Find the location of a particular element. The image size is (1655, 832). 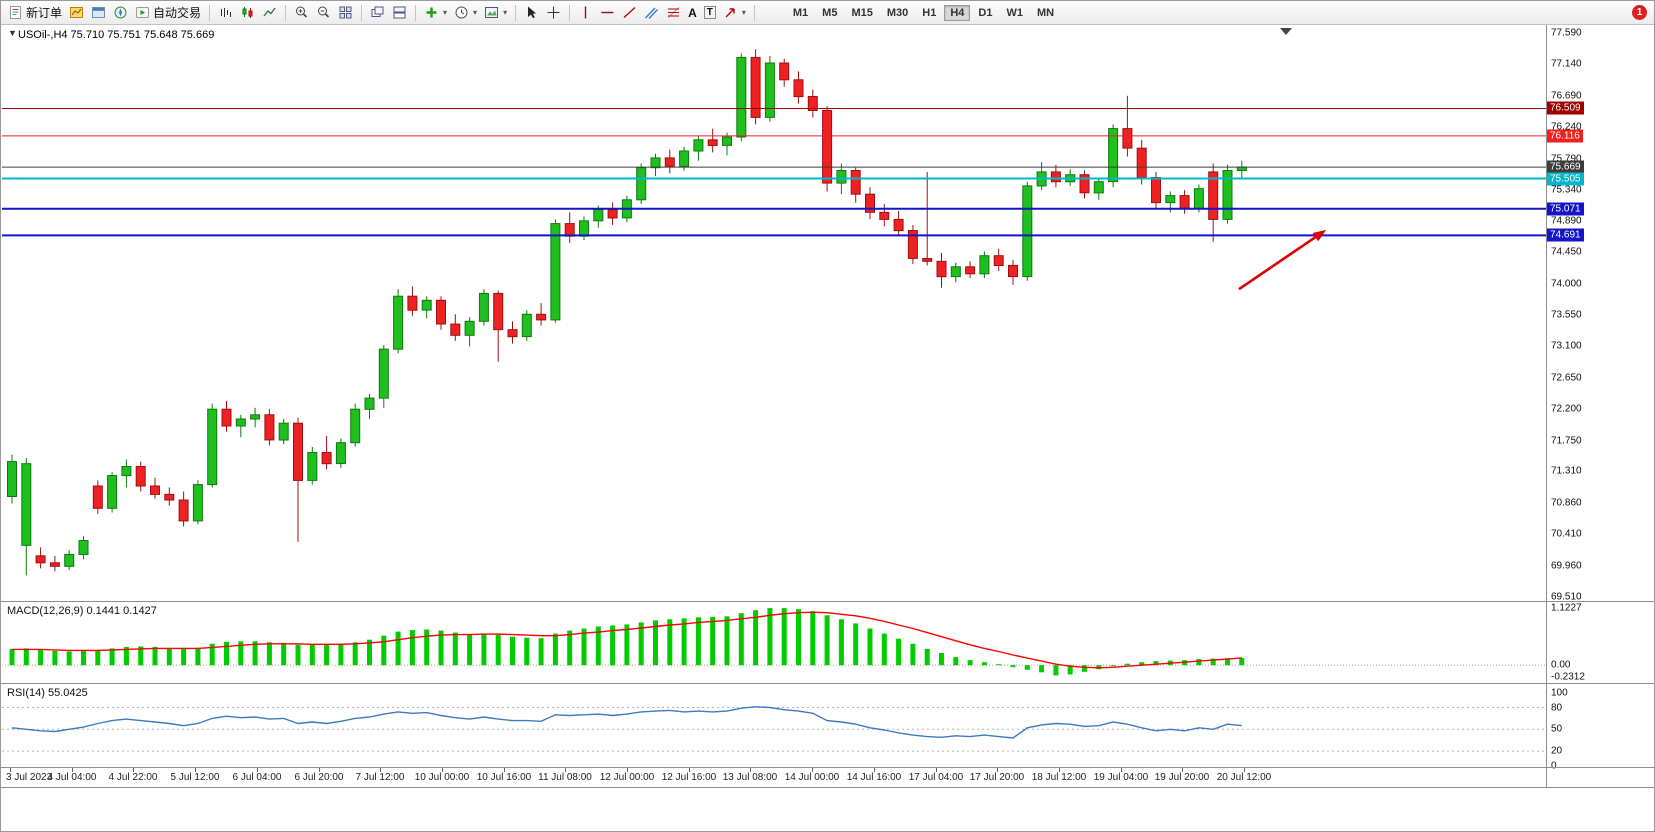

timeframe-button-m15: M15 is located at coordinates (861, 13).